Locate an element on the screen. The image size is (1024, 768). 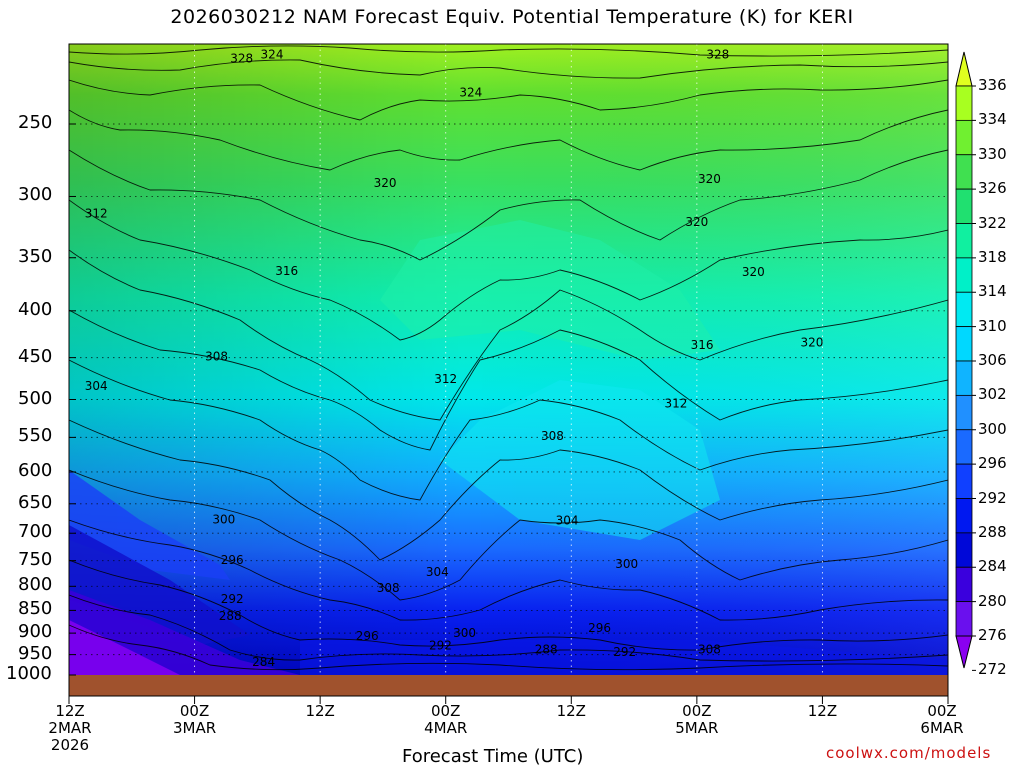
y-tick-label: 800 is located at coordinates (35, 585).